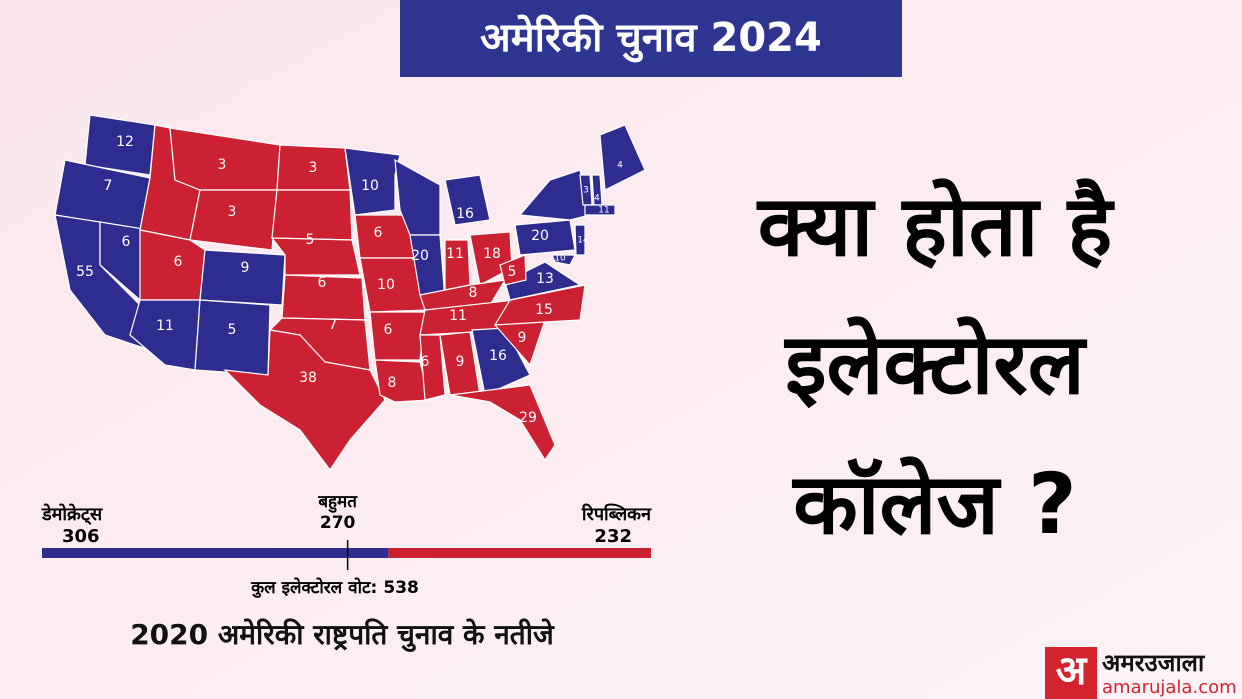 The width and height of the screenshot is (1242, 699). What do you see at coordinates (936, 226) in the screenshot?
I see `headline: क्या होता है` at bounding box center [936, 226].